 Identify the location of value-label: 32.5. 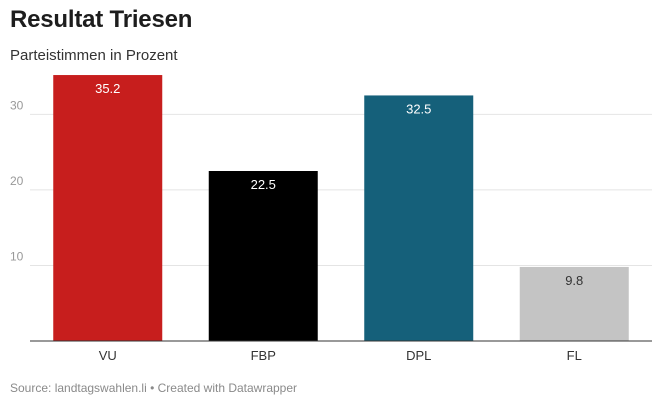
(418, 108).